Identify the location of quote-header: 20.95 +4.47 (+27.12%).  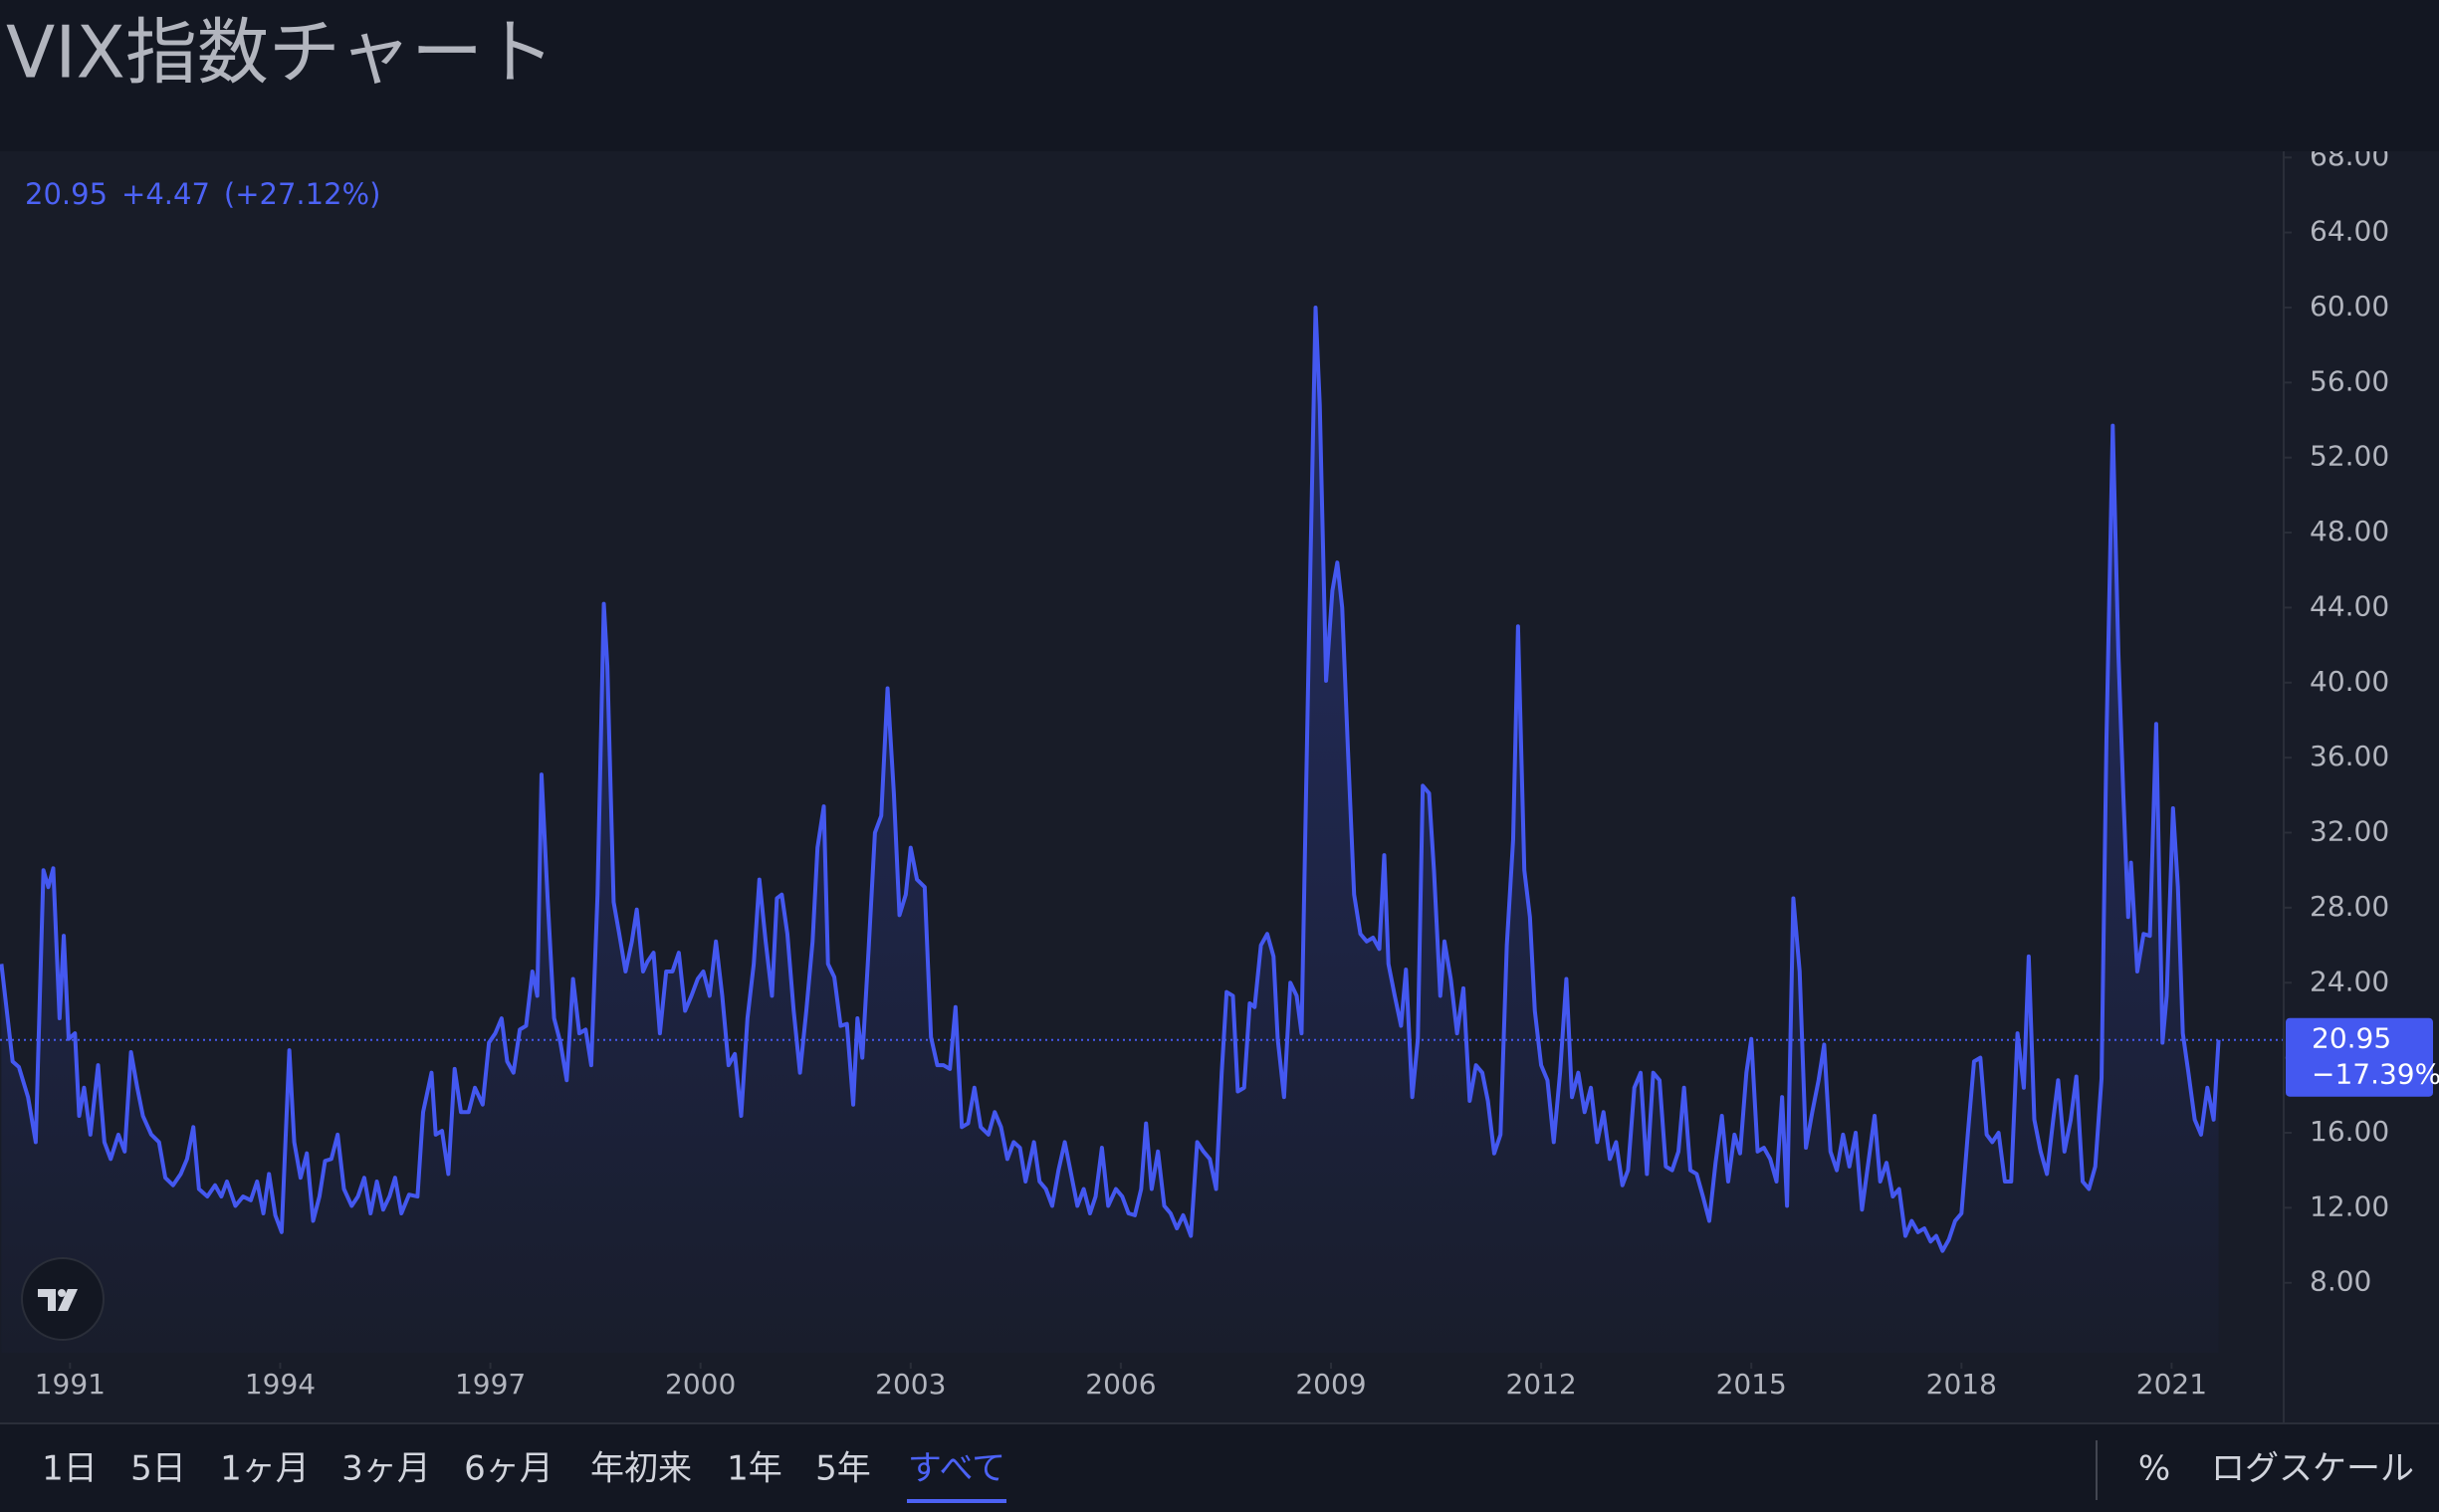
(202, 194).